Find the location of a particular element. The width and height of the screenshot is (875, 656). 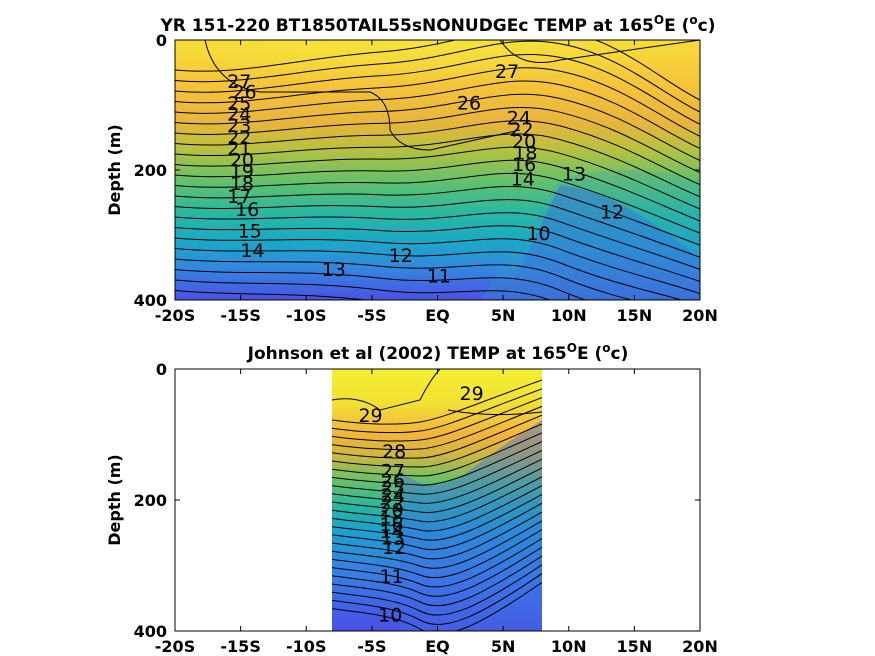

x-tick-label: -20S is located at coordinates (175, 315).